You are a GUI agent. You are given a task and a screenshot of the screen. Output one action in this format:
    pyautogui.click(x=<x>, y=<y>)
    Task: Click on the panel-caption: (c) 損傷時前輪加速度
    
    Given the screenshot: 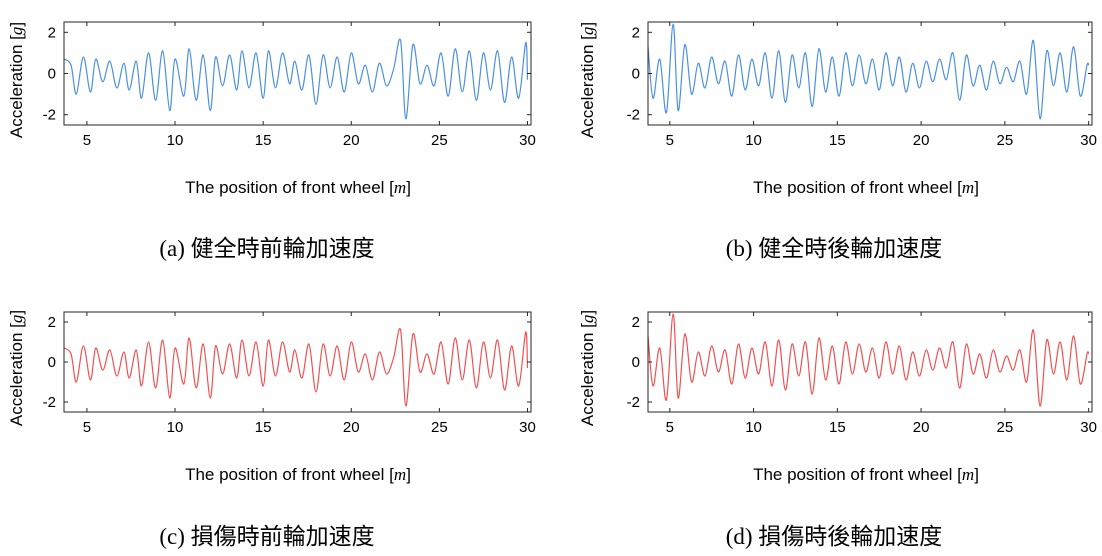 What is the action you would take?
    pyautogui.click(x=266, y=536)
    